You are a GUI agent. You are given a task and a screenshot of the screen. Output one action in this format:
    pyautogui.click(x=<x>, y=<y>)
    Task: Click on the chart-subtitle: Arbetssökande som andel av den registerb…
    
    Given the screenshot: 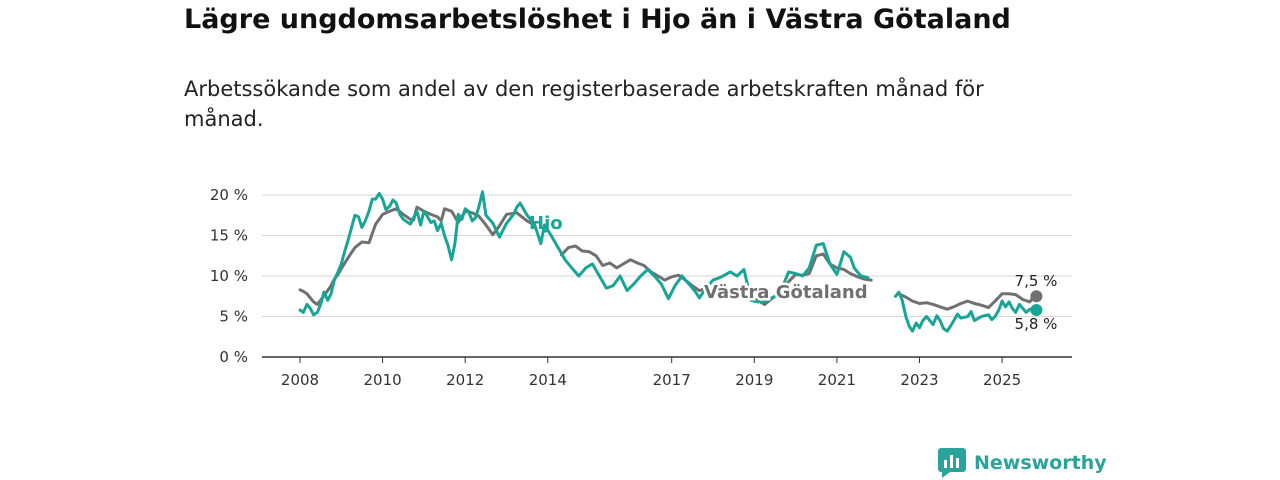 What is the action you would take?
    pyautogui.click(x=584, y=104)
    